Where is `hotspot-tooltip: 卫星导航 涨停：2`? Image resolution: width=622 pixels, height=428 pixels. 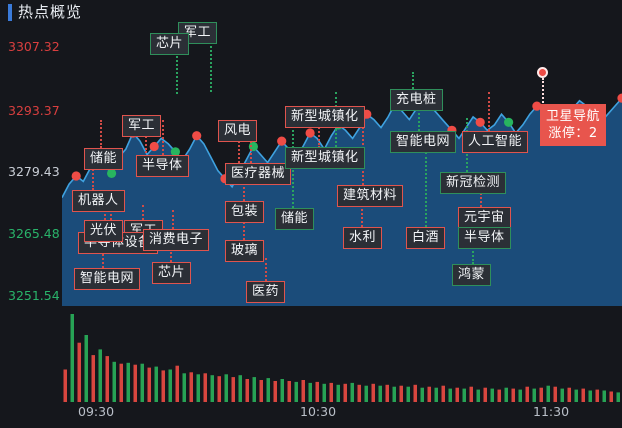 hotspot-tooltip: 卫星导航 涨停：2 is located at coordinates (573, 125).